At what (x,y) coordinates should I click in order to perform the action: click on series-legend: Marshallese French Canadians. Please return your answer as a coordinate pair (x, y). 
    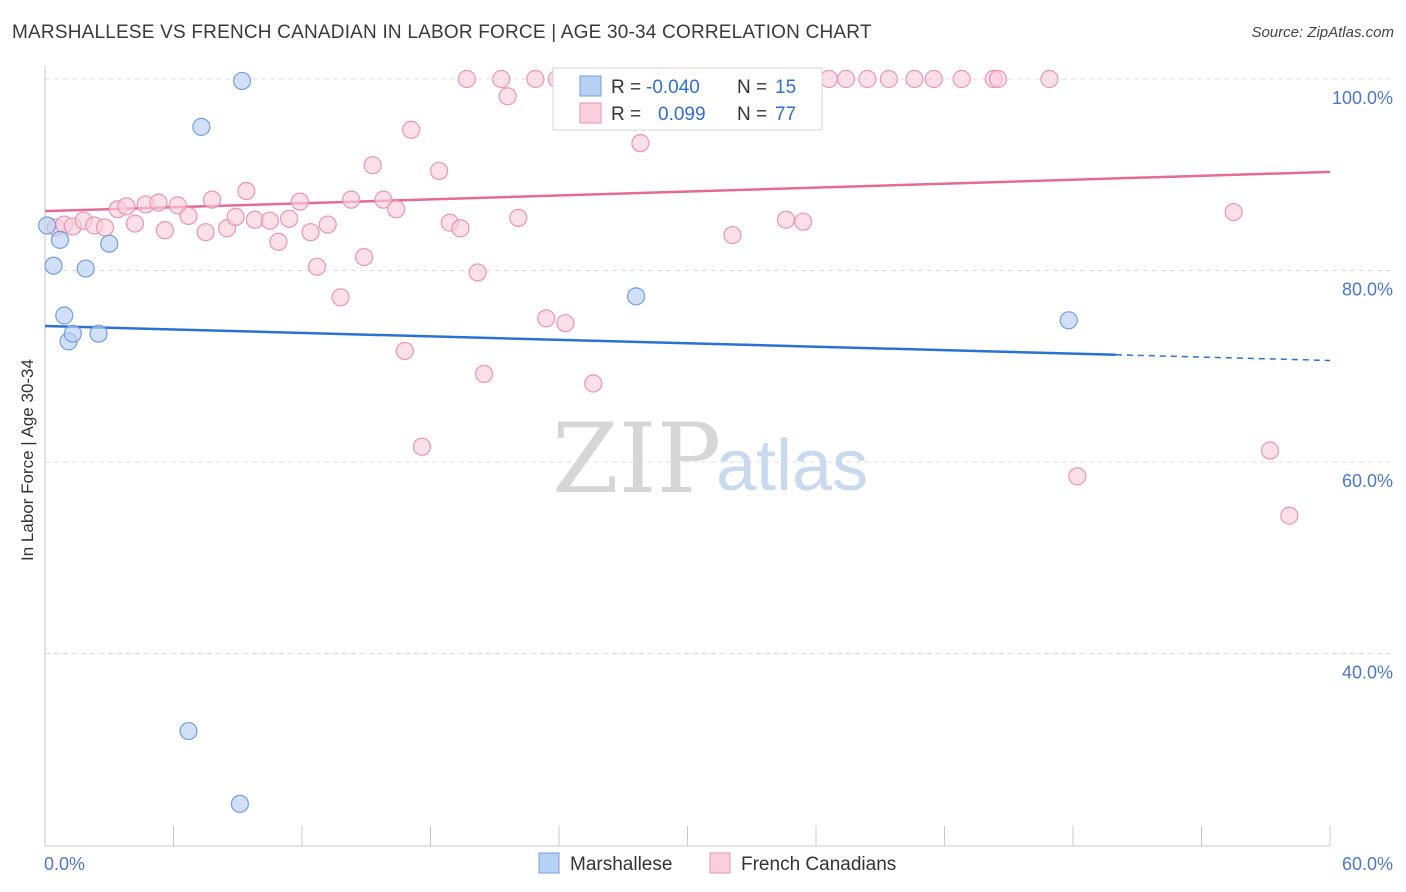
    Looking at the image, I should click on (717, 863).